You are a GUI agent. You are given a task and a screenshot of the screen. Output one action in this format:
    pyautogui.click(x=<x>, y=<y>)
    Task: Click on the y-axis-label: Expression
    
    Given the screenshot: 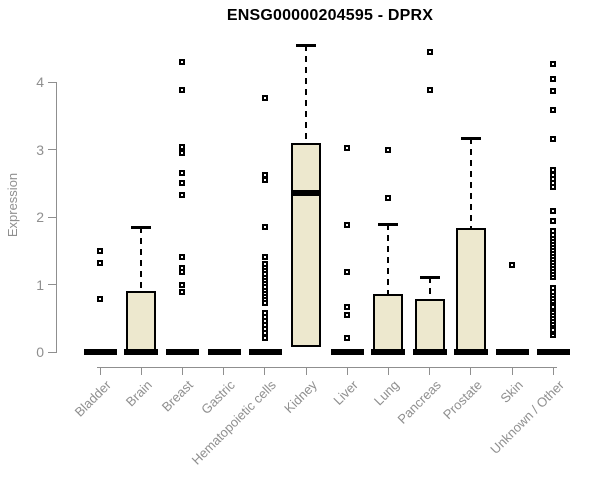 What is the action you would take?
    pyautogui.click(x=12, y=205)
    